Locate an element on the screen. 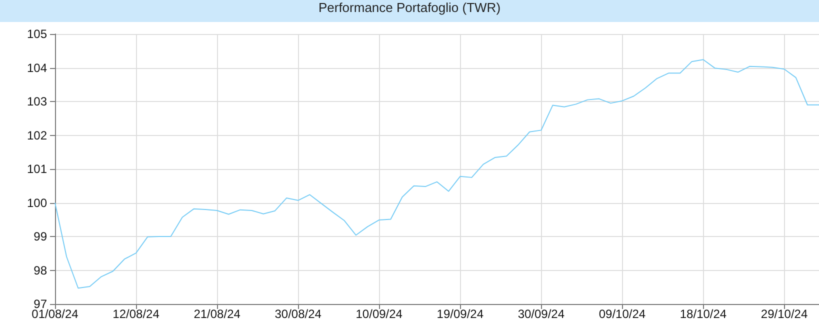 Image resolution: width=819 pixels, height=334 pixels. x-tick-label: 10/09/24 is located at coordinates (379, 314).